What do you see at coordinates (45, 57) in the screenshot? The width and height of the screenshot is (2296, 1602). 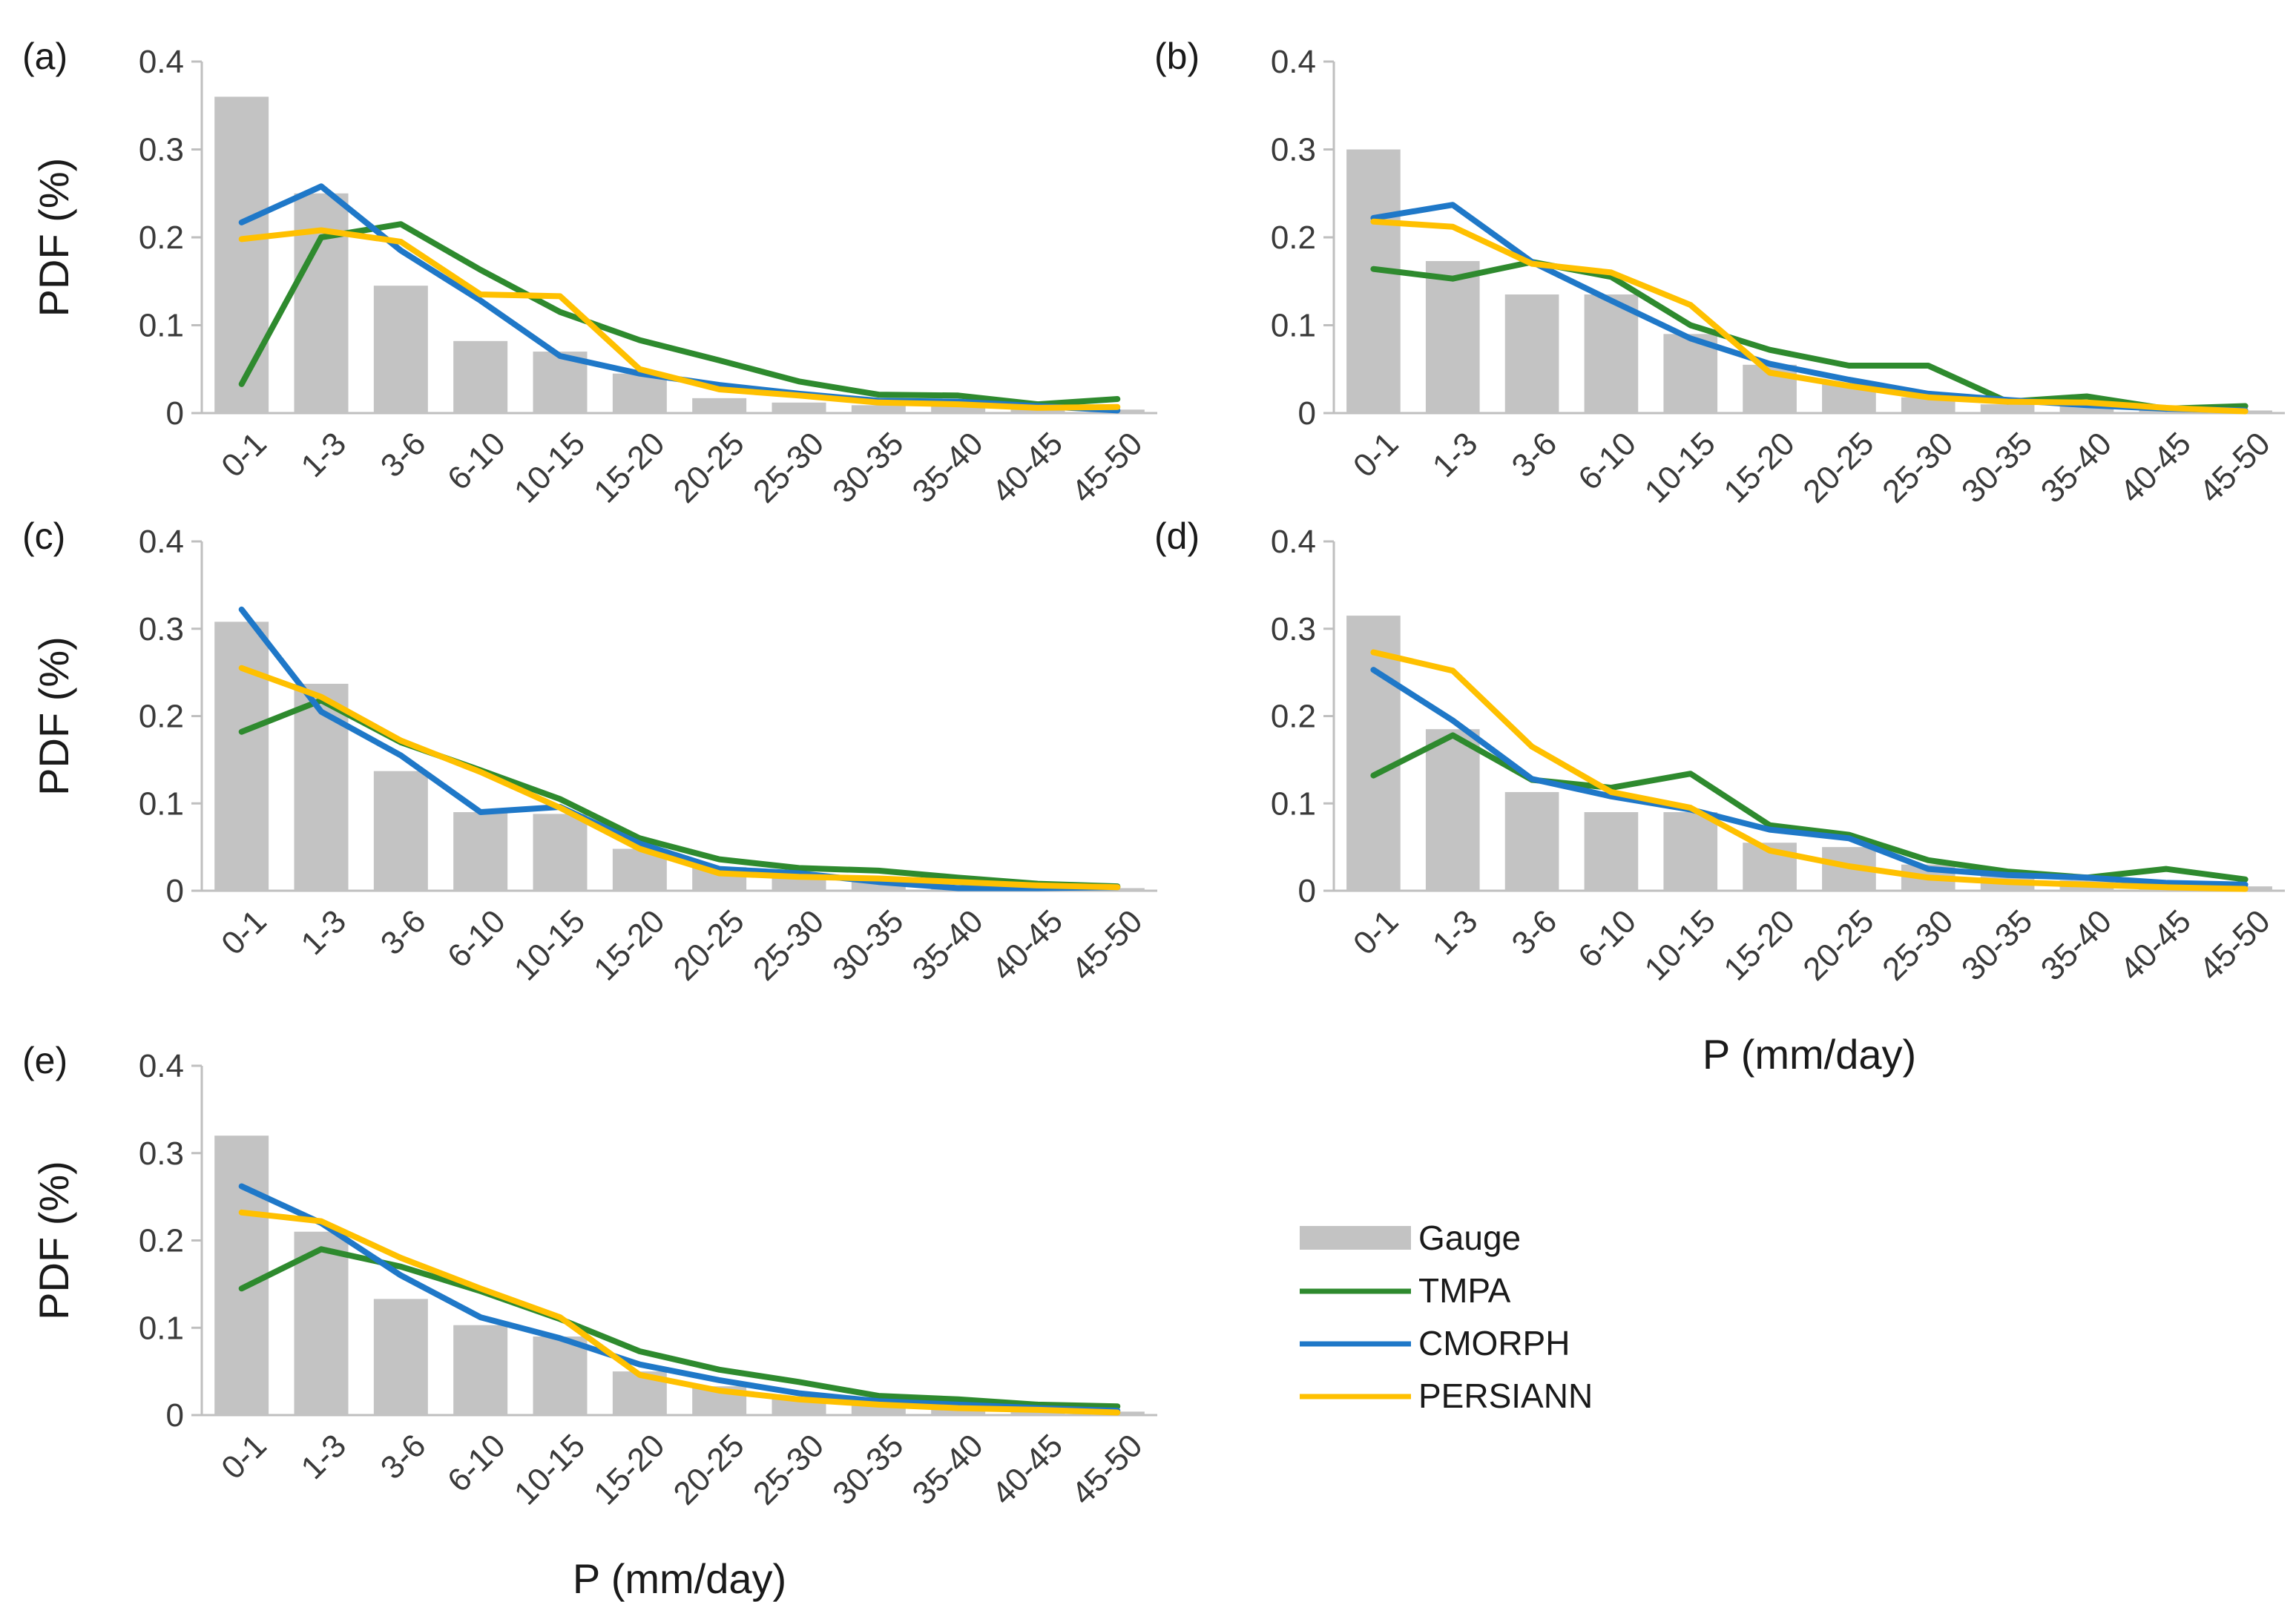 I see `panel-label: (a)` at bounding box center [45, 57].